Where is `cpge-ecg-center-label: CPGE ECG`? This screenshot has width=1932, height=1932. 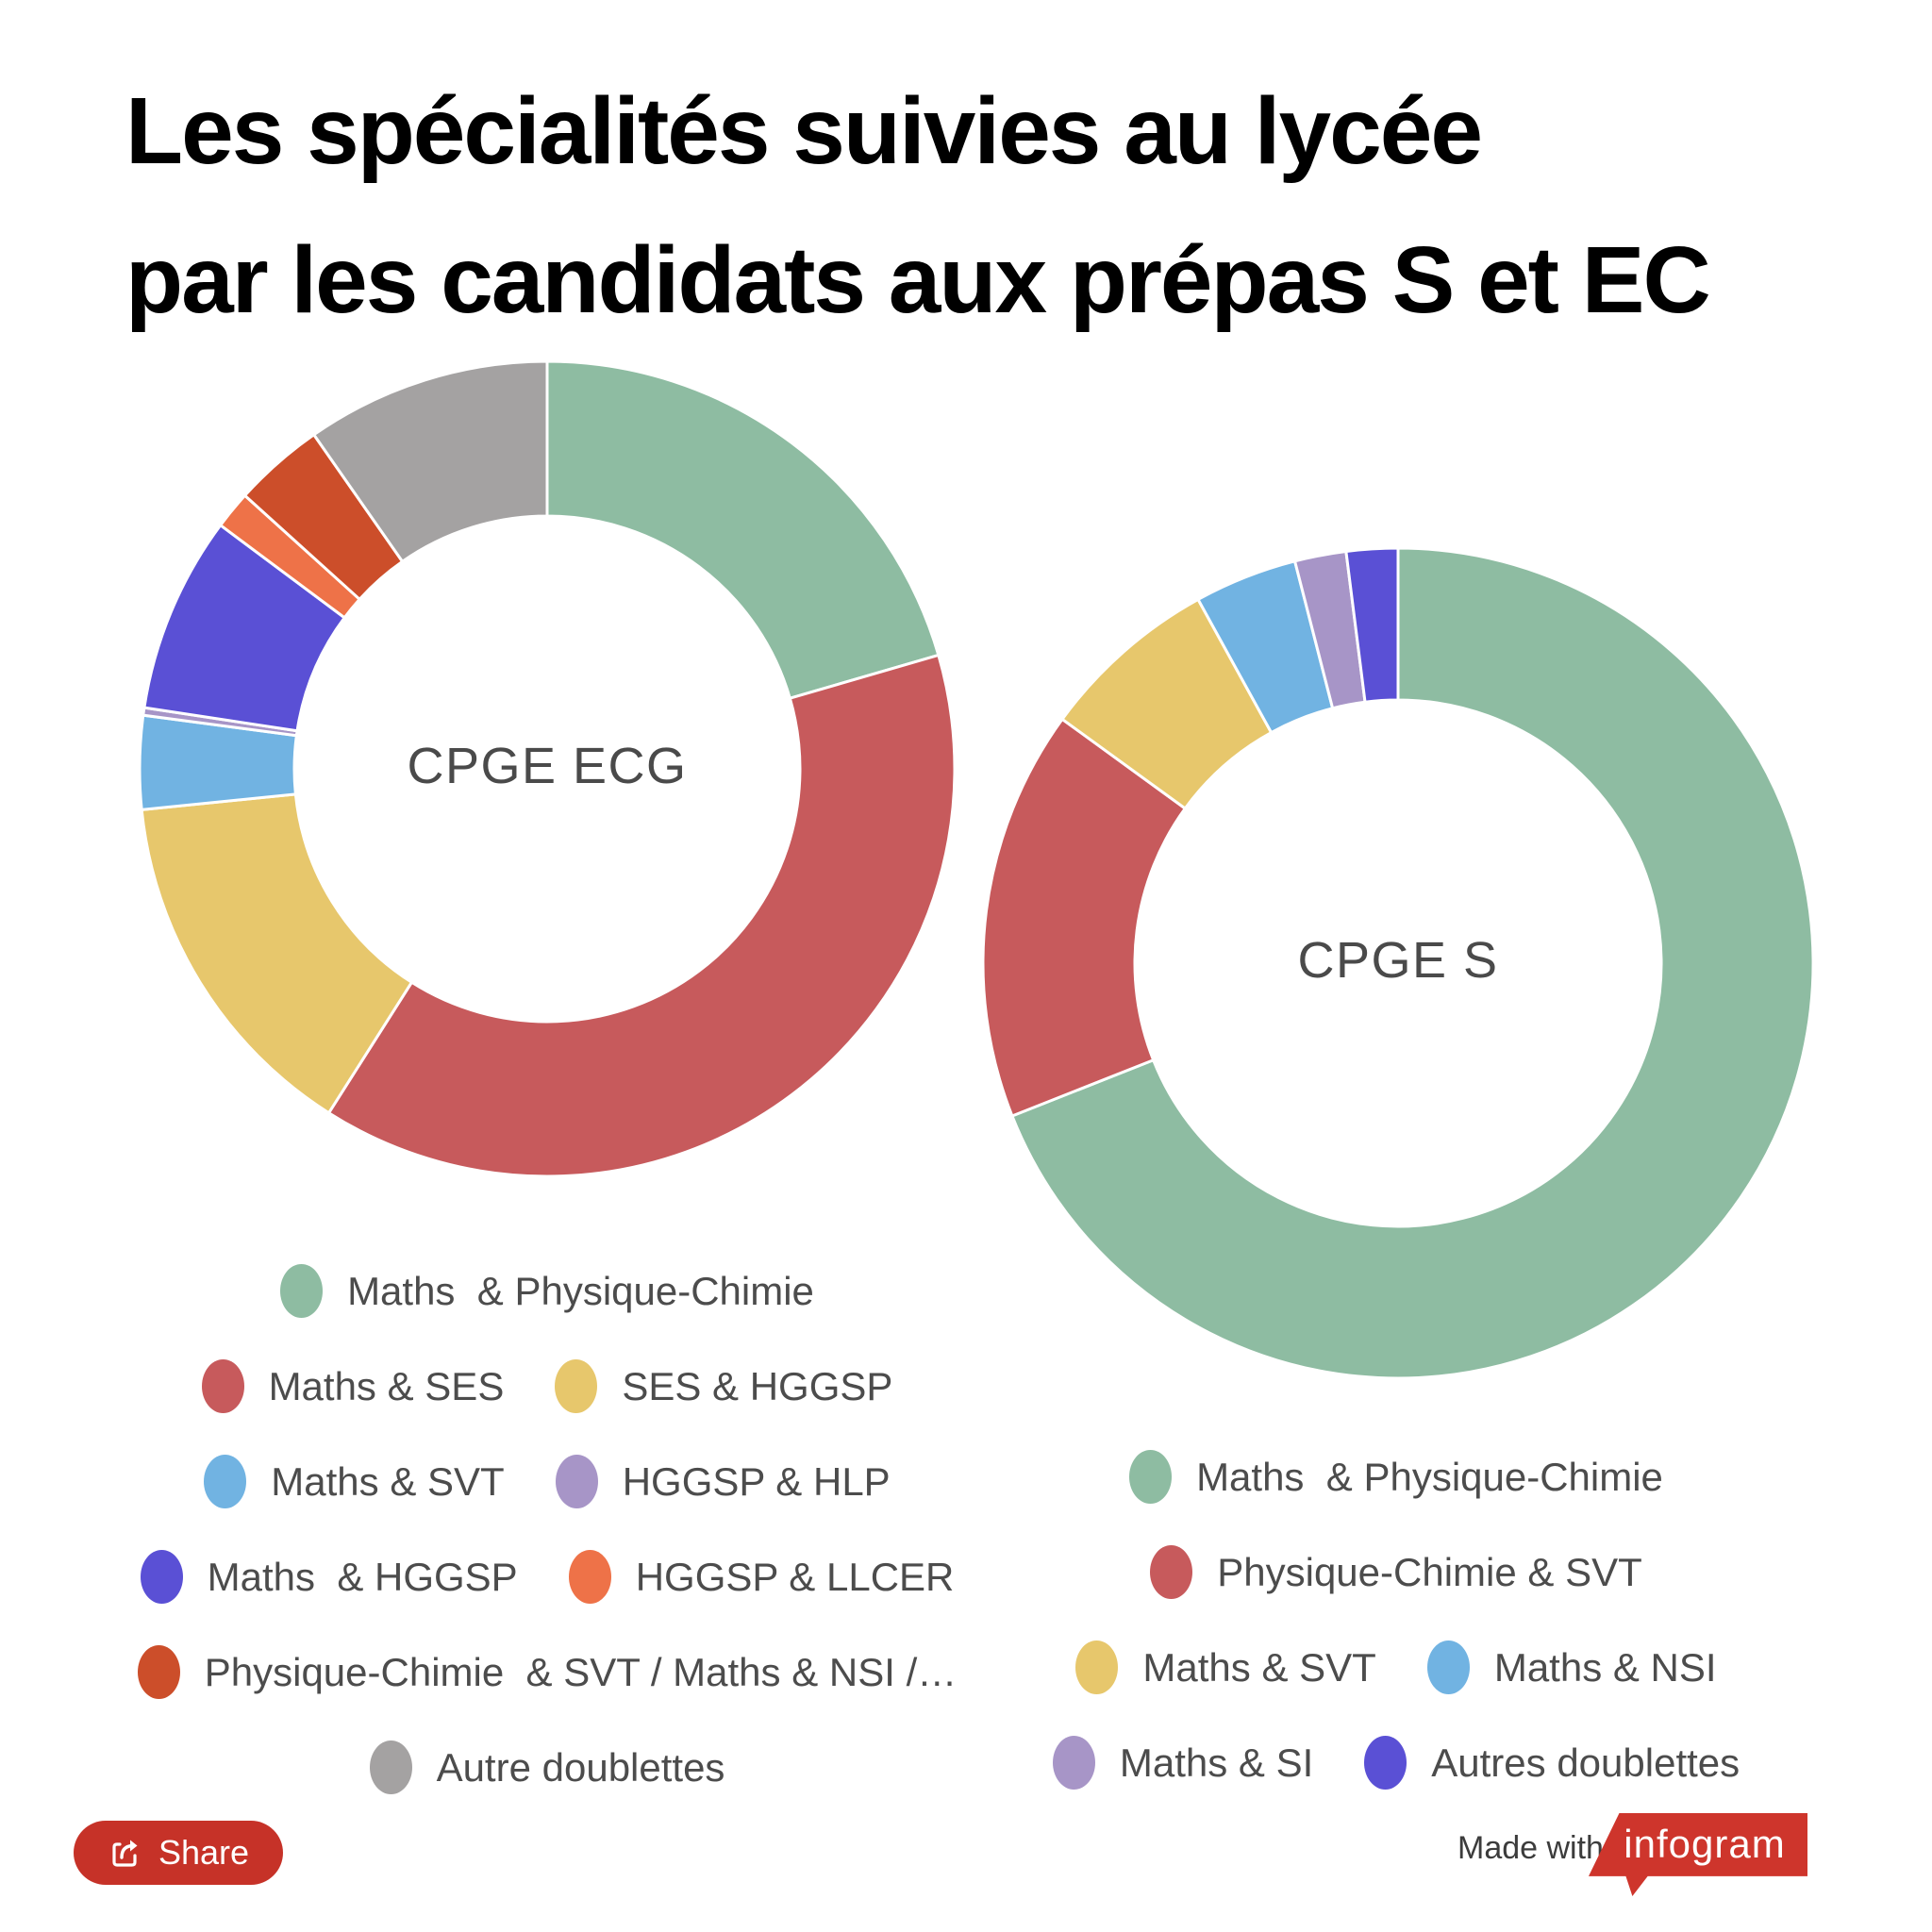 cpge-ecg-center-label: CPGE ECG is located at coordinates (547, 766).